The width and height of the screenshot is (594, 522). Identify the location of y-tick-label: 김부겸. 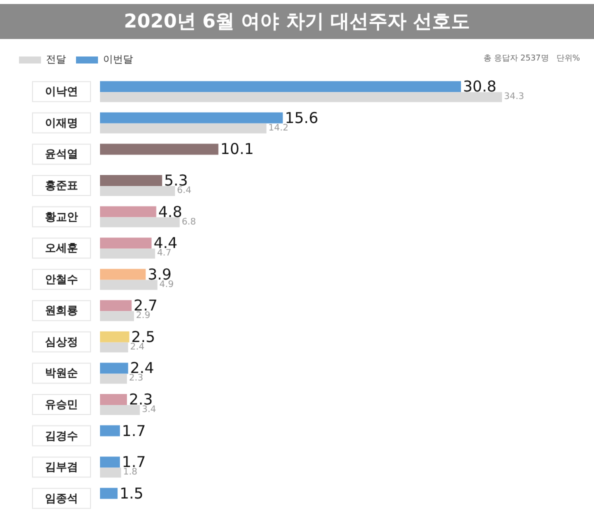
(61, 467).